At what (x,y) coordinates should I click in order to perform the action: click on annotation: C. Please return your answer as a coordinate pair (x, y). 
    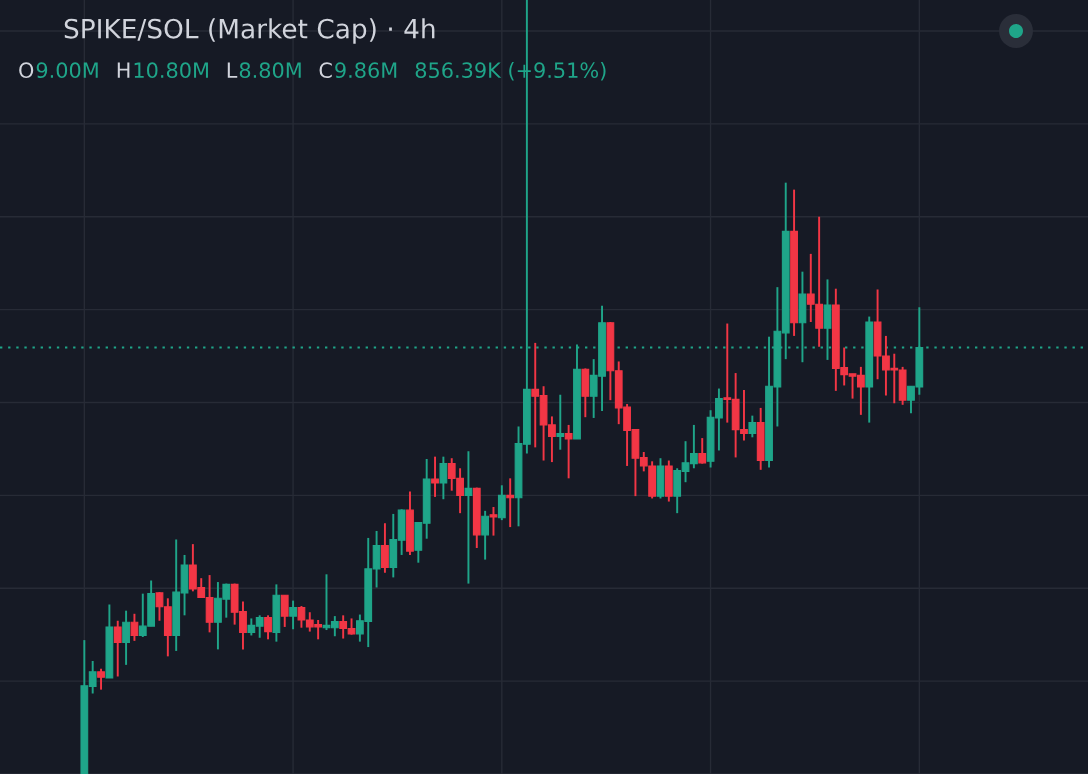
    Looking at the image, I should click on (325, 70).